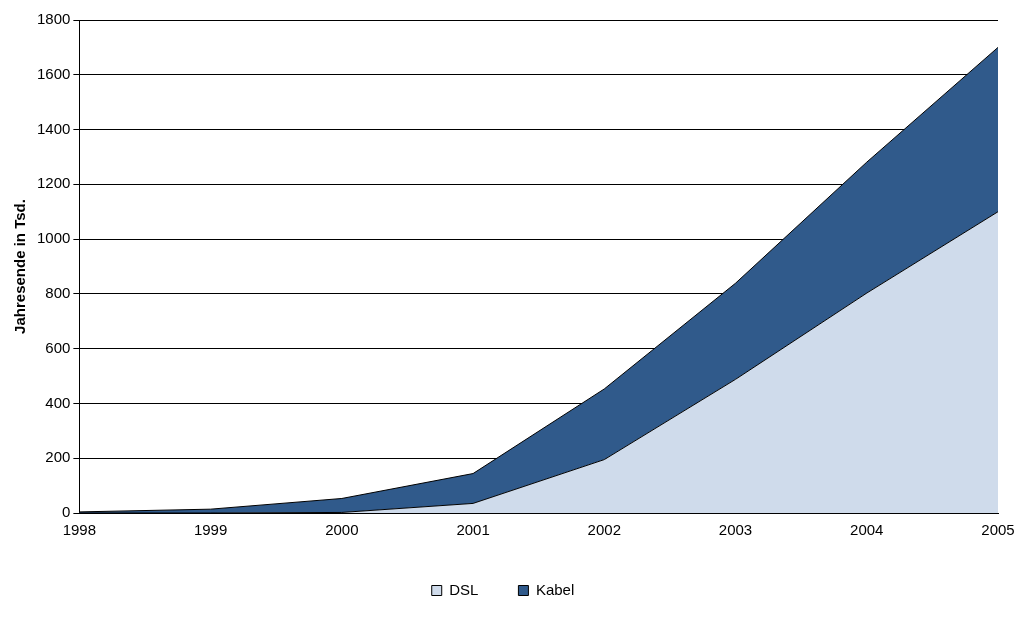  What do you see at coordinates (735, 530) in the screenshot?
I see `x-tick-label: 2003` at bounding box center [735, 530].